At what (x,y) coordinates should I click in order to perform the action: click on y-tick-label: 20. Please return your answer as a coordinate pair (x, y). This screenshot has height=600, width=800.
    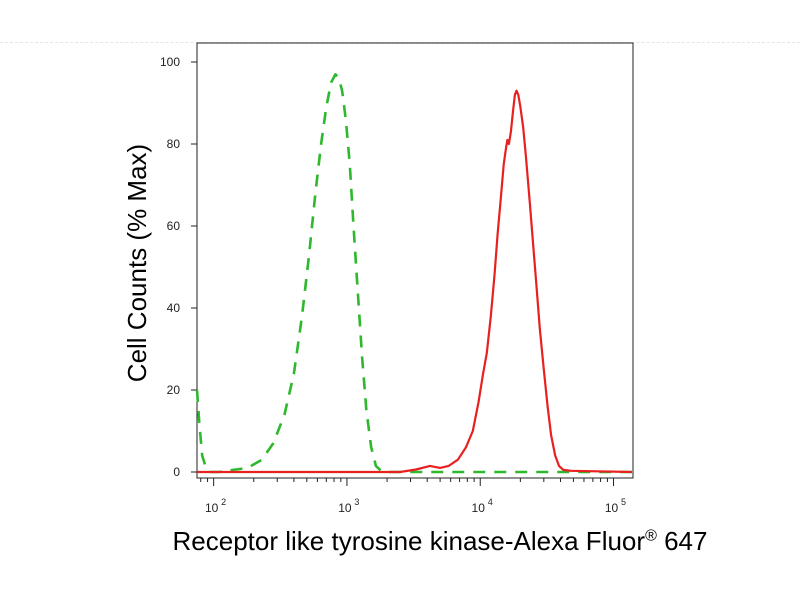
    Looking at the image, I should click on (174, 390).